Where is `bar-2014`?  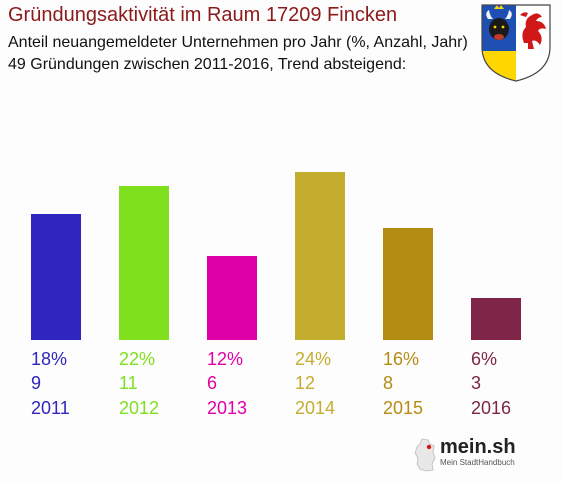
bar-2014 is located at coordinates (320, 256).